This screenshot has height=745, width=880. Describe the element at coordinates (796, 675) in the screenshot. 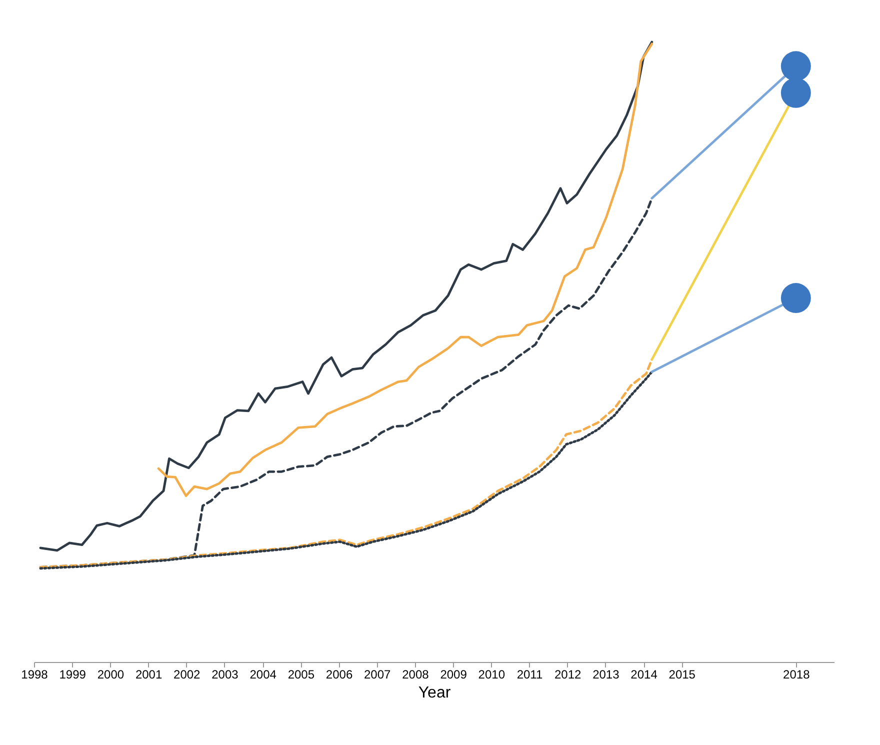

I see `x-tick-label: 2018` at that location.